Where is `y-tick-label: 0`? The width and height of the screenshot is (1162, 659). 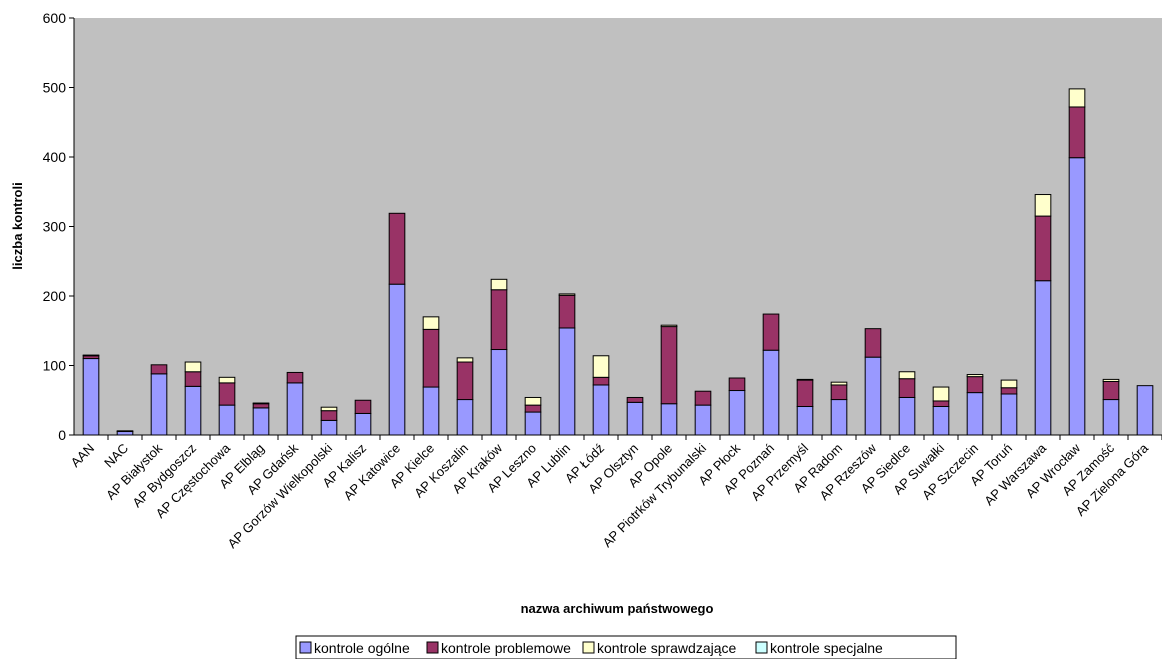
y-tick-label: 0 is located at coordinates (62, 435).